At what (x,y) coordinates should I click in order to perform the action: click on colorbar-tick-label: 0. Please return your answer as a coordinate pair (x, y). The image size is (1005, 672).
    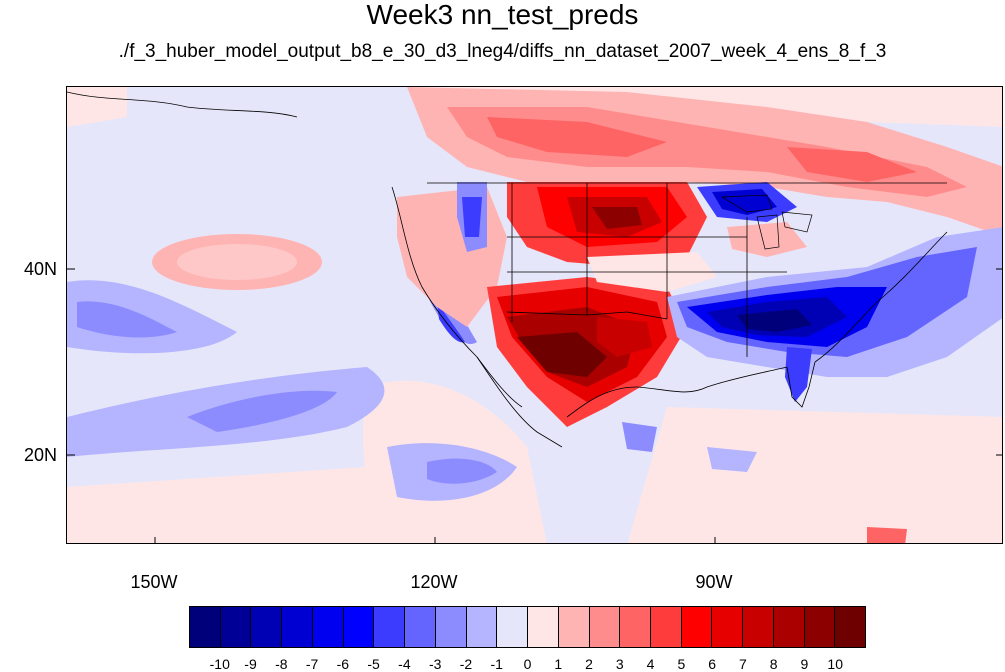
    Looking at the image, I should click on (527, 664).